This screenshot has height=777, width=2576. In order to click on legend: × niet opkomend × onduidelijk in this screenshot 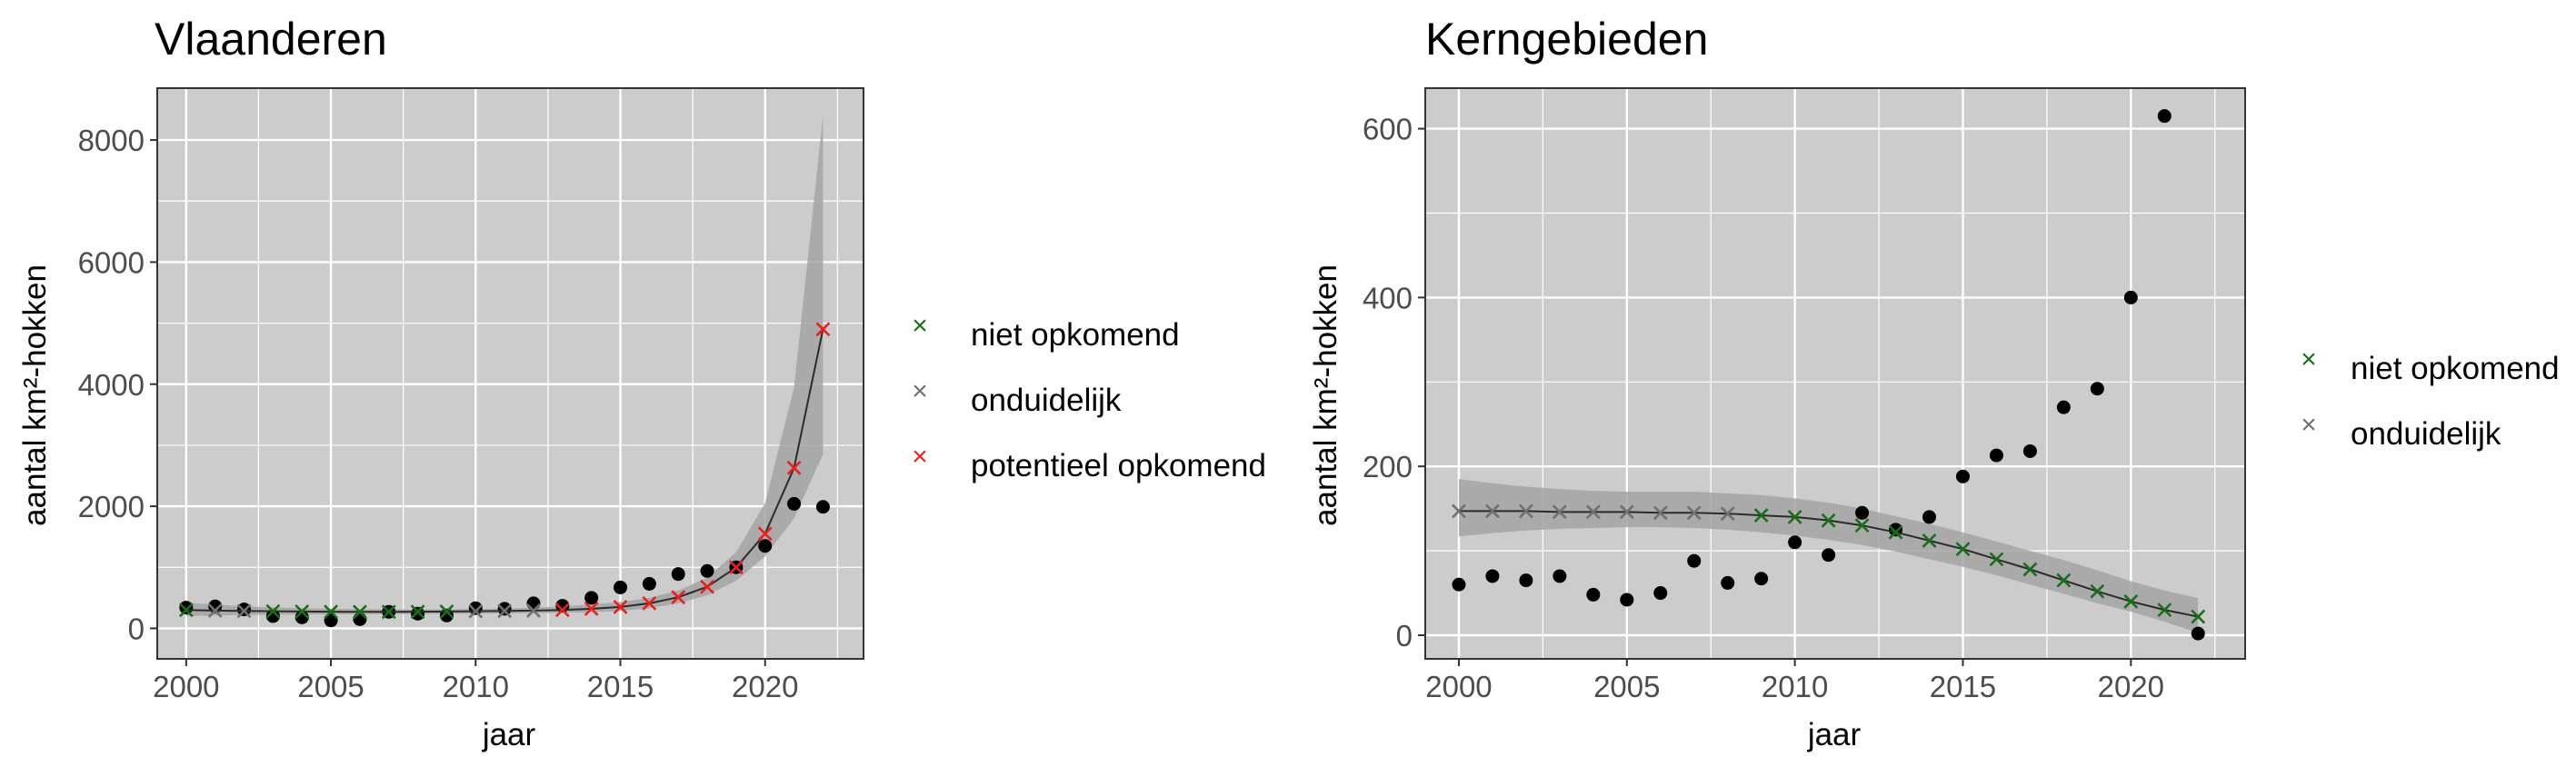, I will do `click(2430, 398)`.